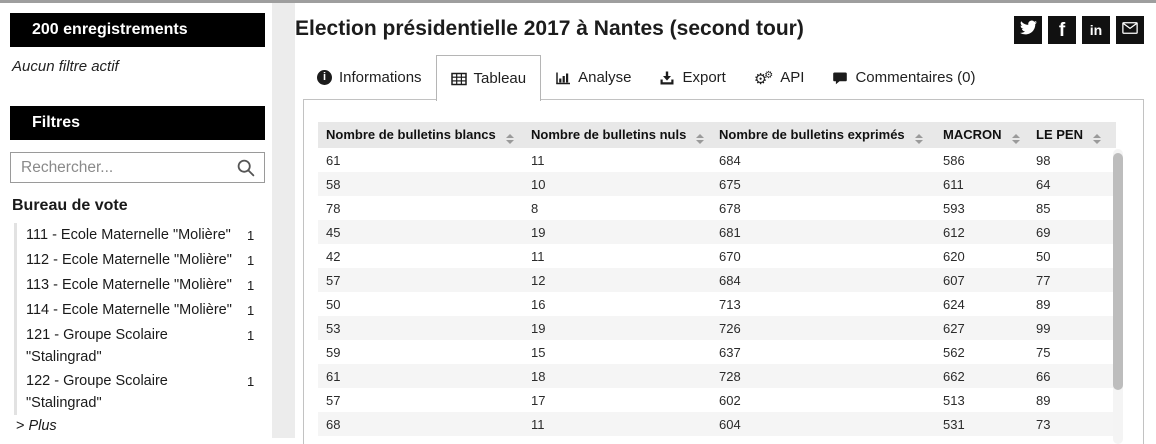  Describe the element at coordinates (128, 235) in the screenshot. I see `facet-item-label: 111 - Ecole Maternelle "Molière"` at that location.